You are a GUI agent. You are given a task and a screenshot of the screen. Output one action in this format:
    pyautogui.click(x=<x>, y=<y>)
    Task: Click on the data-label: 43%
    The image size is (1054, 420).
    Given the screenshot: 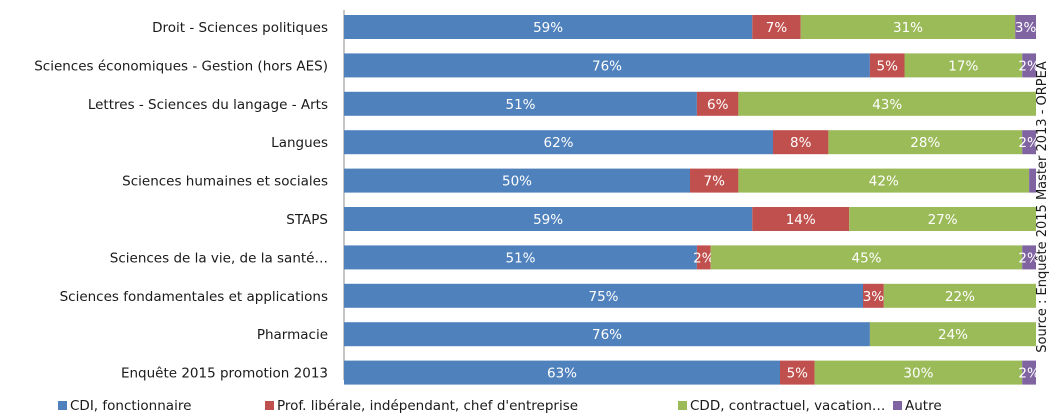 What is the action you would take?
    pyautogui.click(x=887, y=105)
    